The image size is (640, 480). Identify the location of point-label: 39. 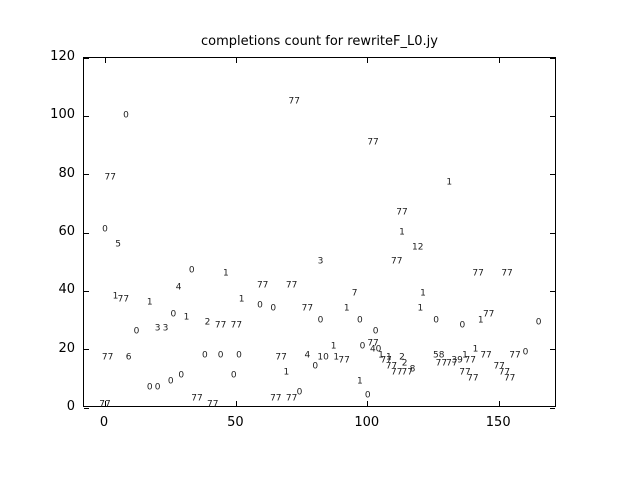
(457, 360).